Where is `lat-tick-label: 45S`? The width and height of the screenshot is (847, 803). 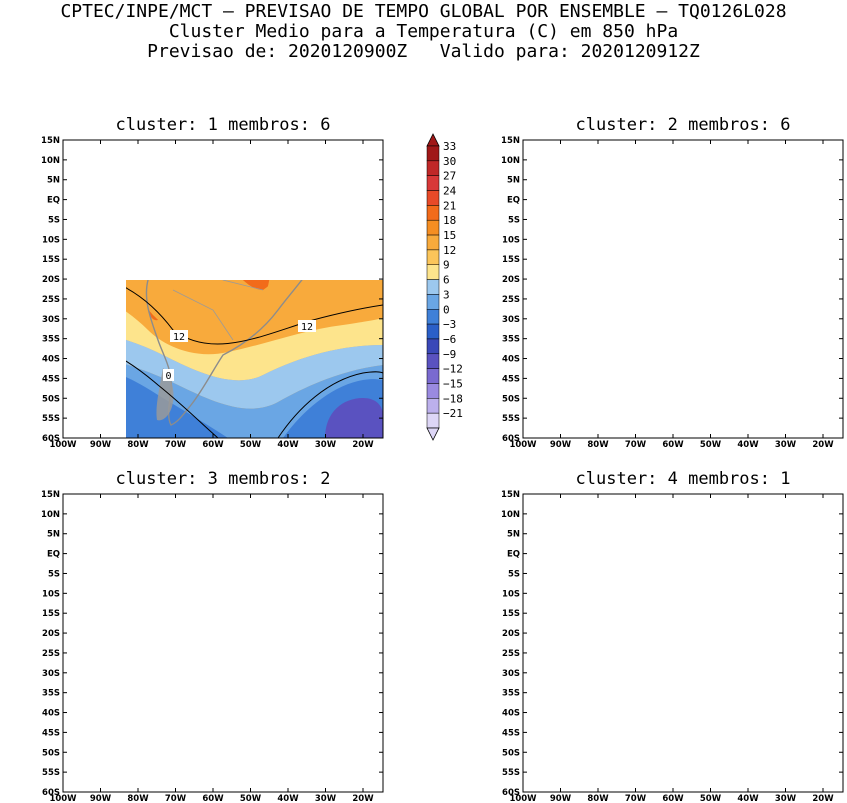
lat-tick-label: 45S is located at coordinates (511, 379).